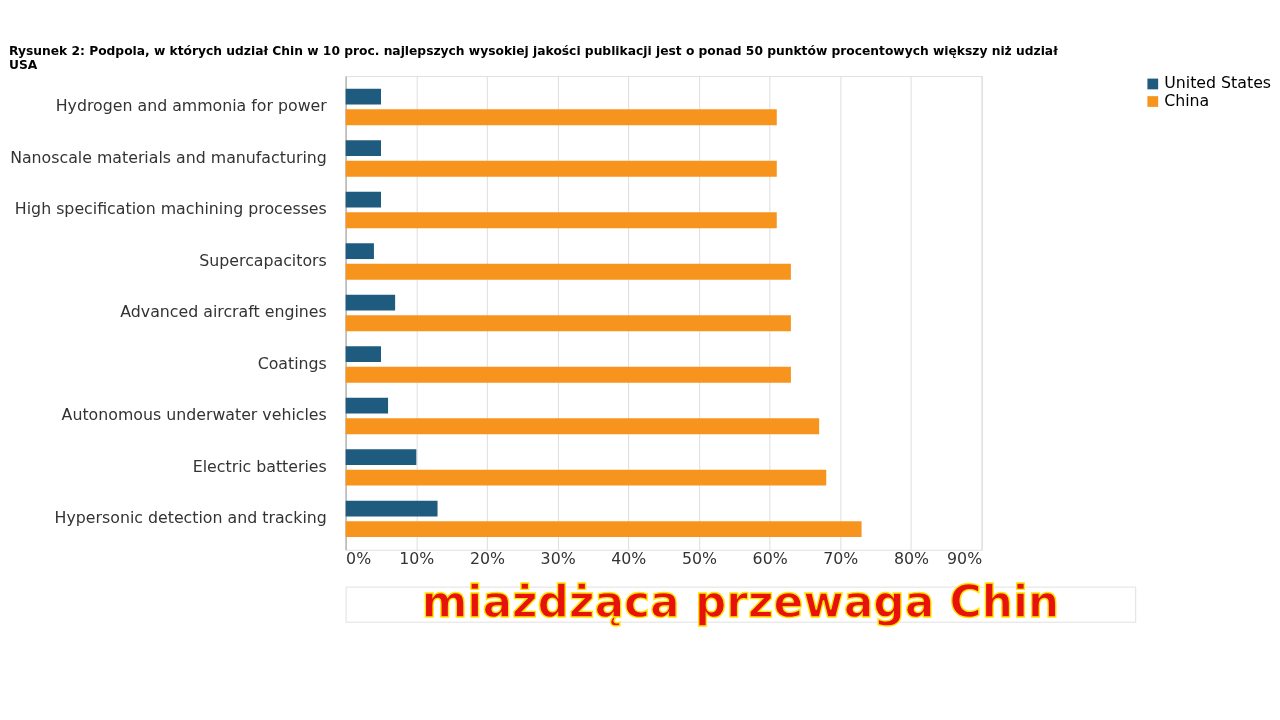 The height and width of the screenshot is (720, 1280). I want to click on y-tick-label: Nanoscale materials and manufacturing, so click(168, 157).